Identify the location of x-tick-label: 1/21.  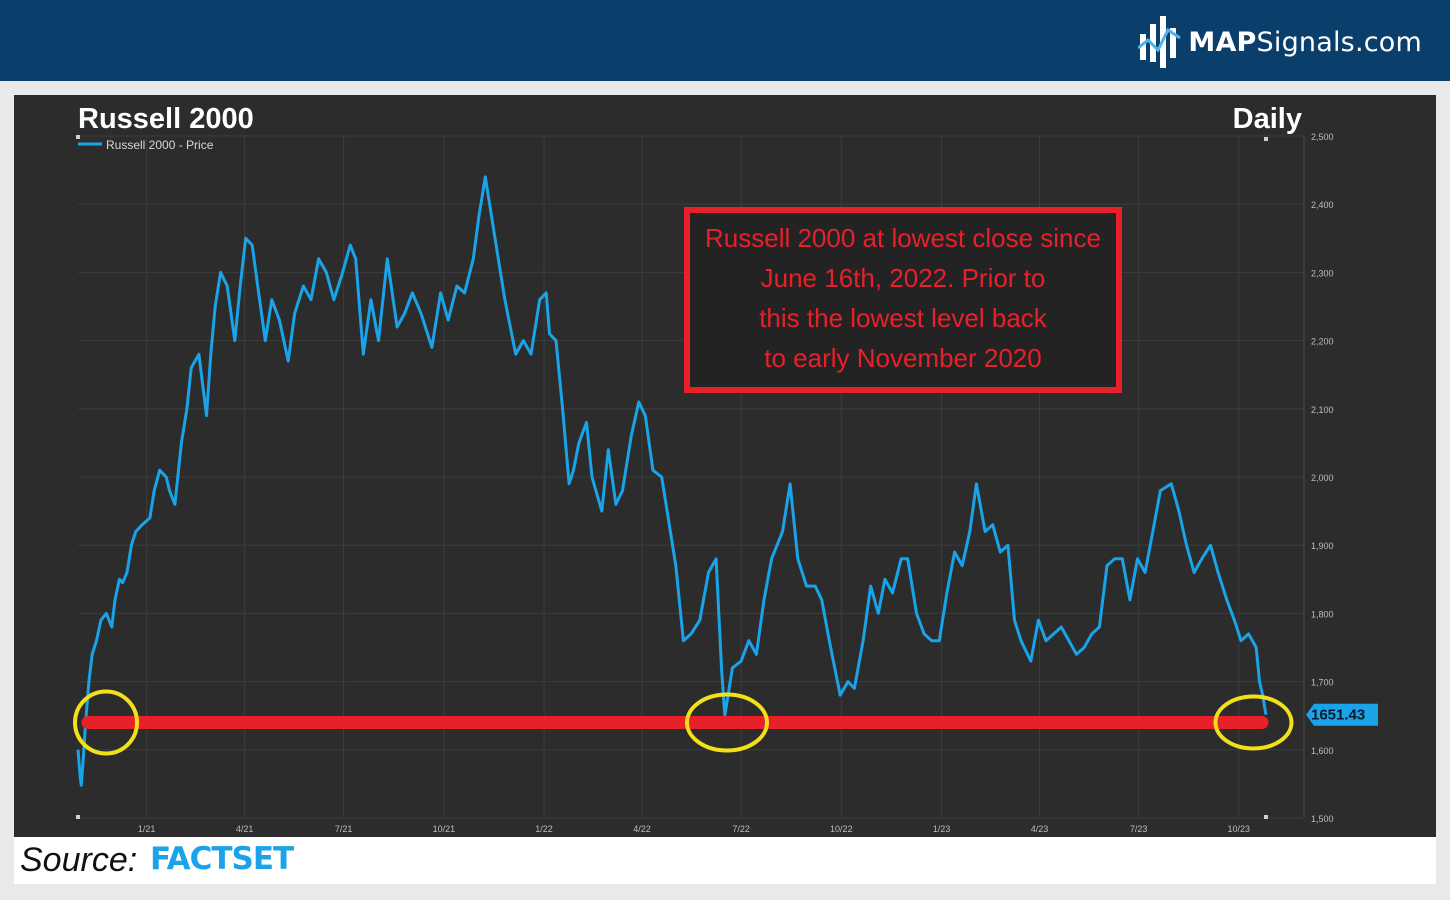
(147, 829).